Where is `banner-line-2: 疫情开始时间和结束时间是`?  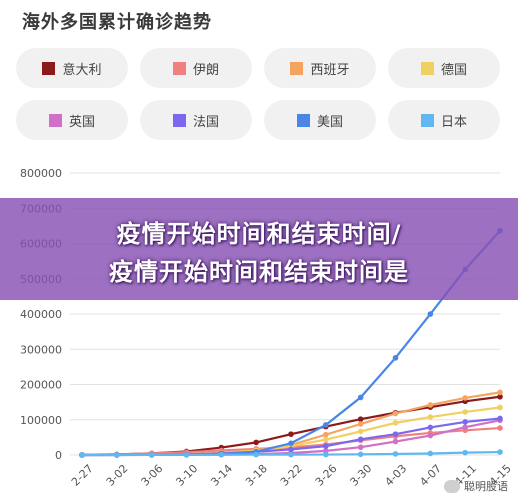 banner-line-2: 疫情开始时间和结束时间是 is located at coordinates (259, 272).